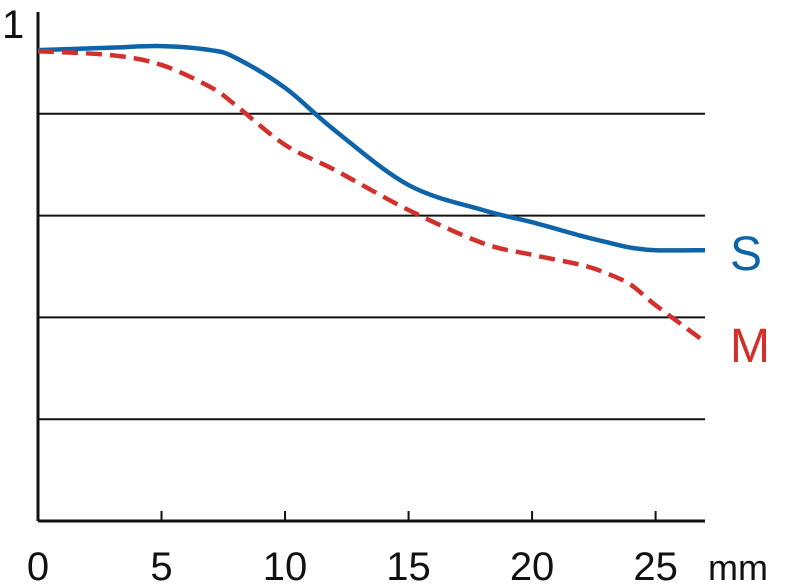 This screenshot has height=585, width=789. I want to click on x-tick-label: 25, so click(655, 565).